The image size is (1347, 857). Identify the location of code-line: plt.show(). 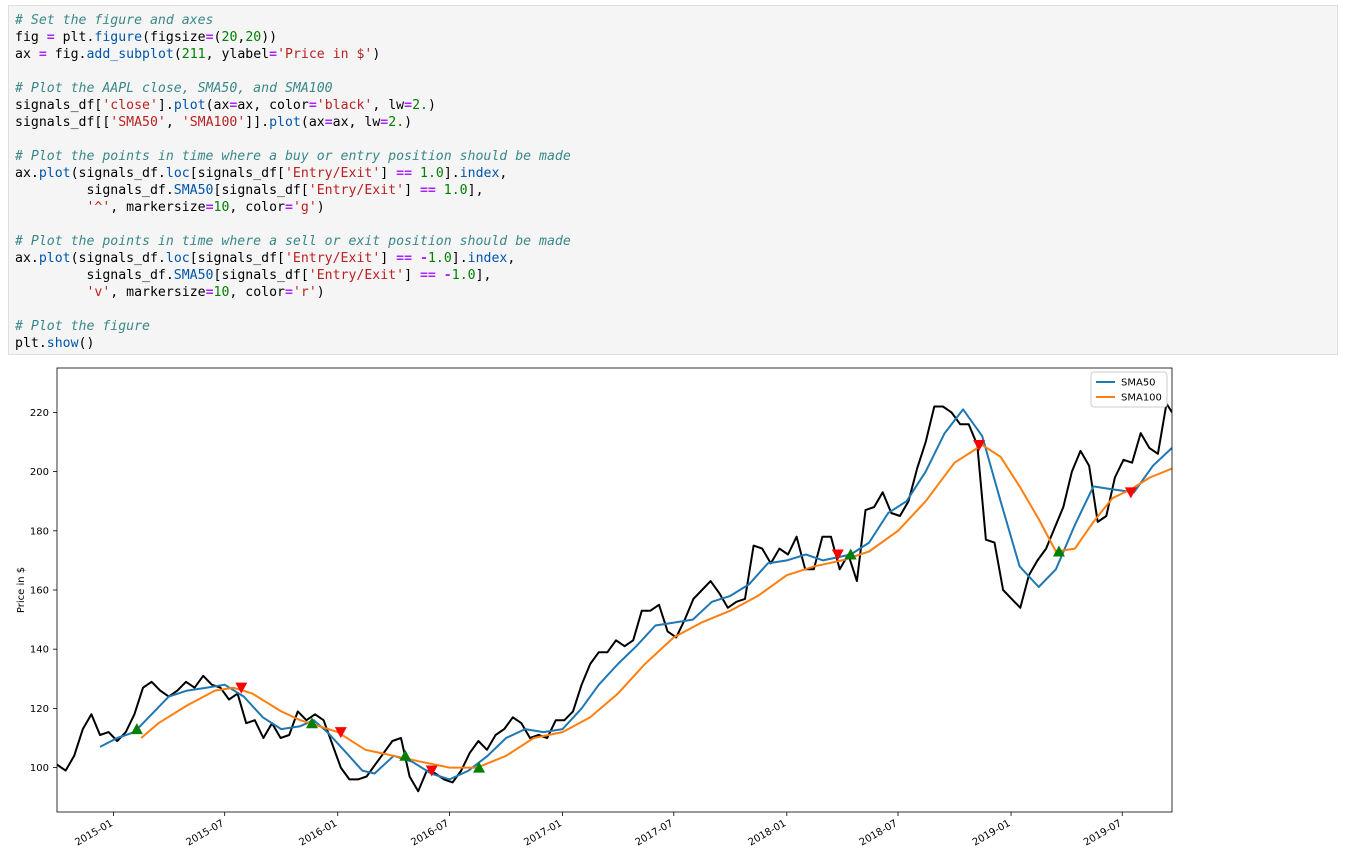
(55, 343).